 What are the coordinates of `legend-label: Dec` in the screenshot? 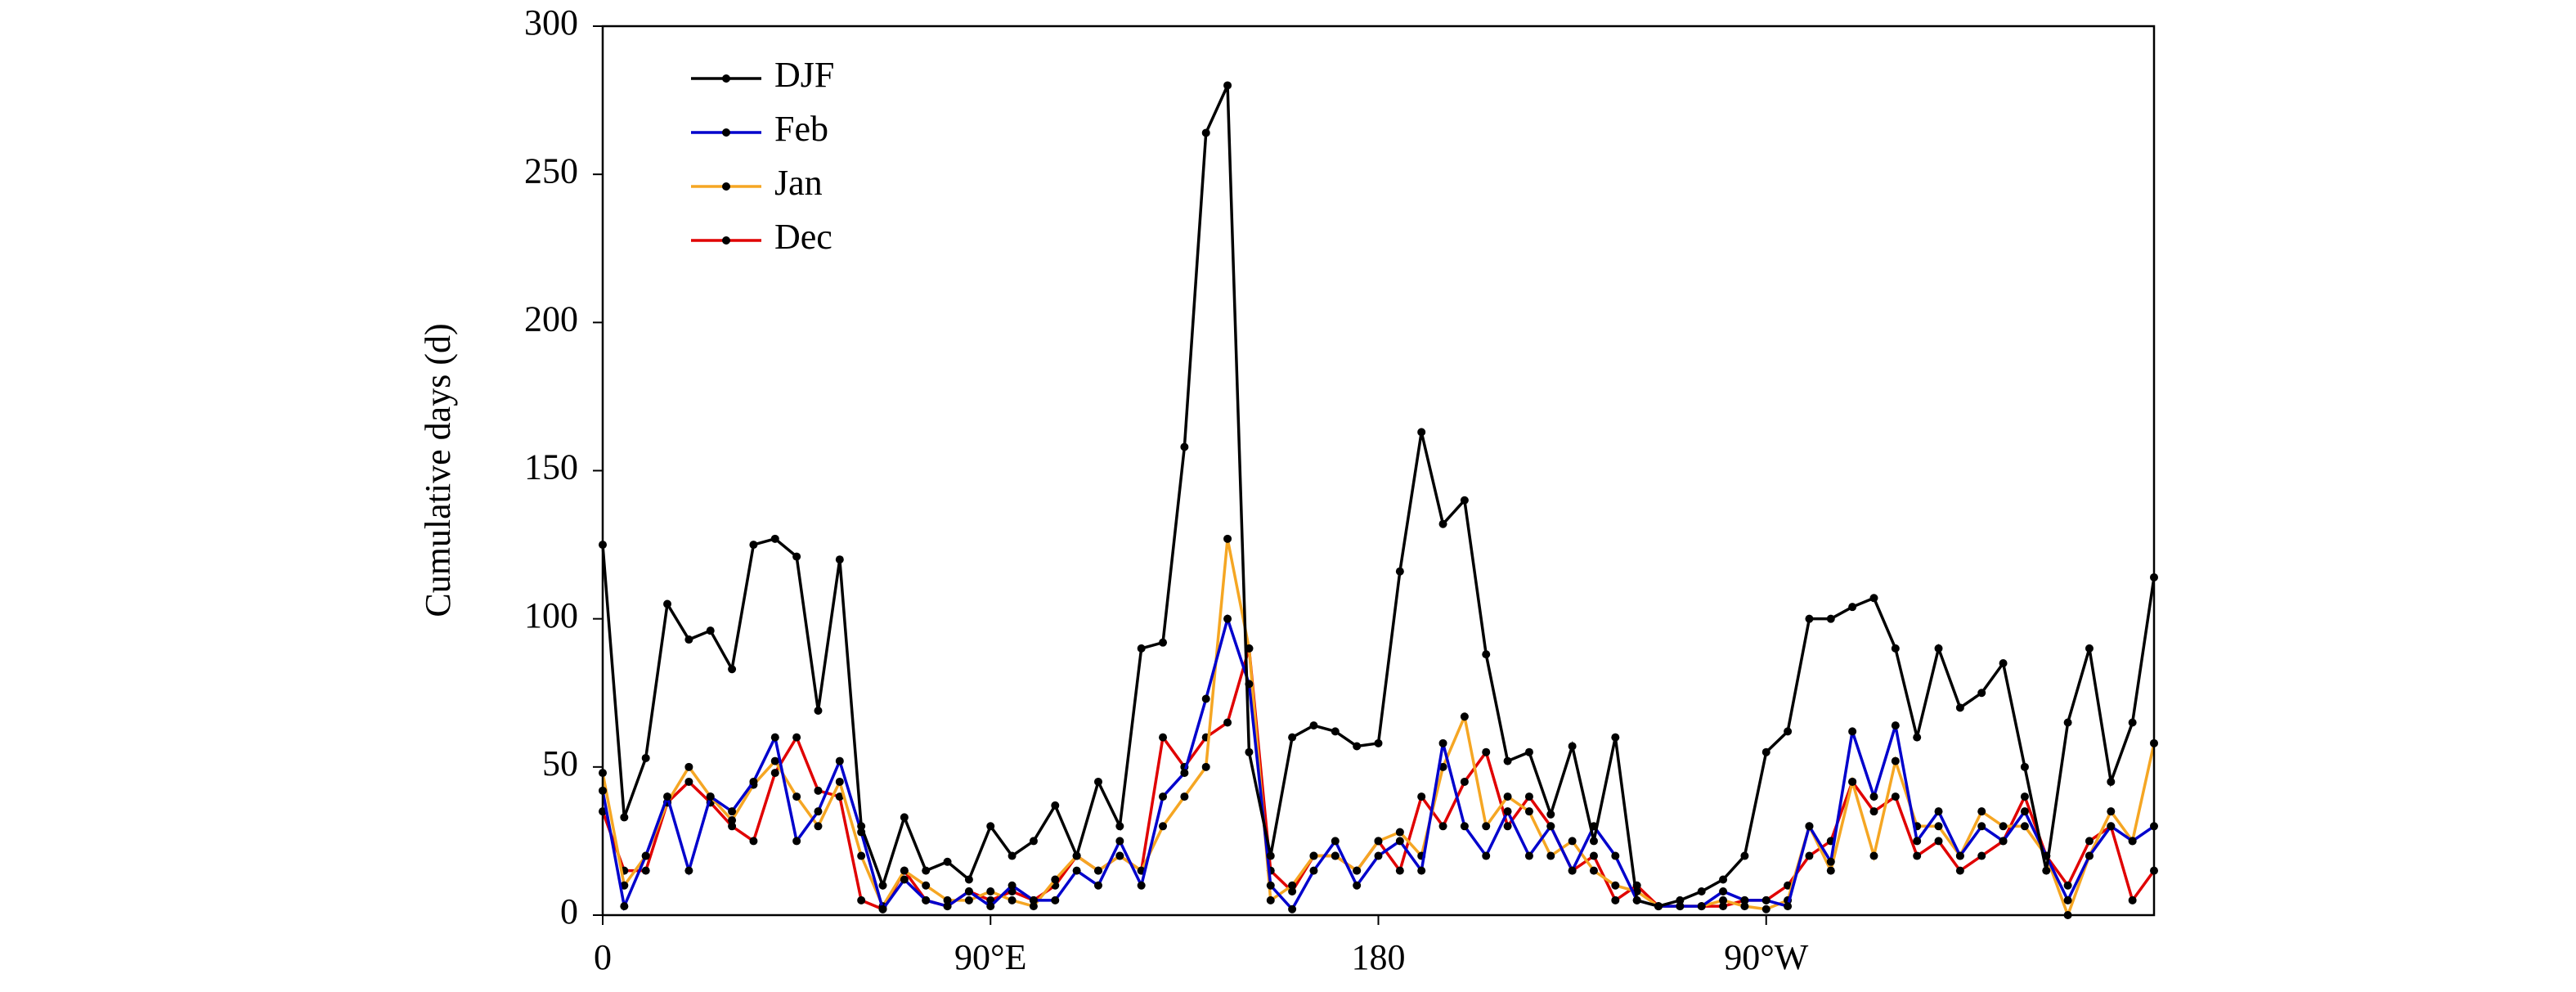 It's located at (803, 237).